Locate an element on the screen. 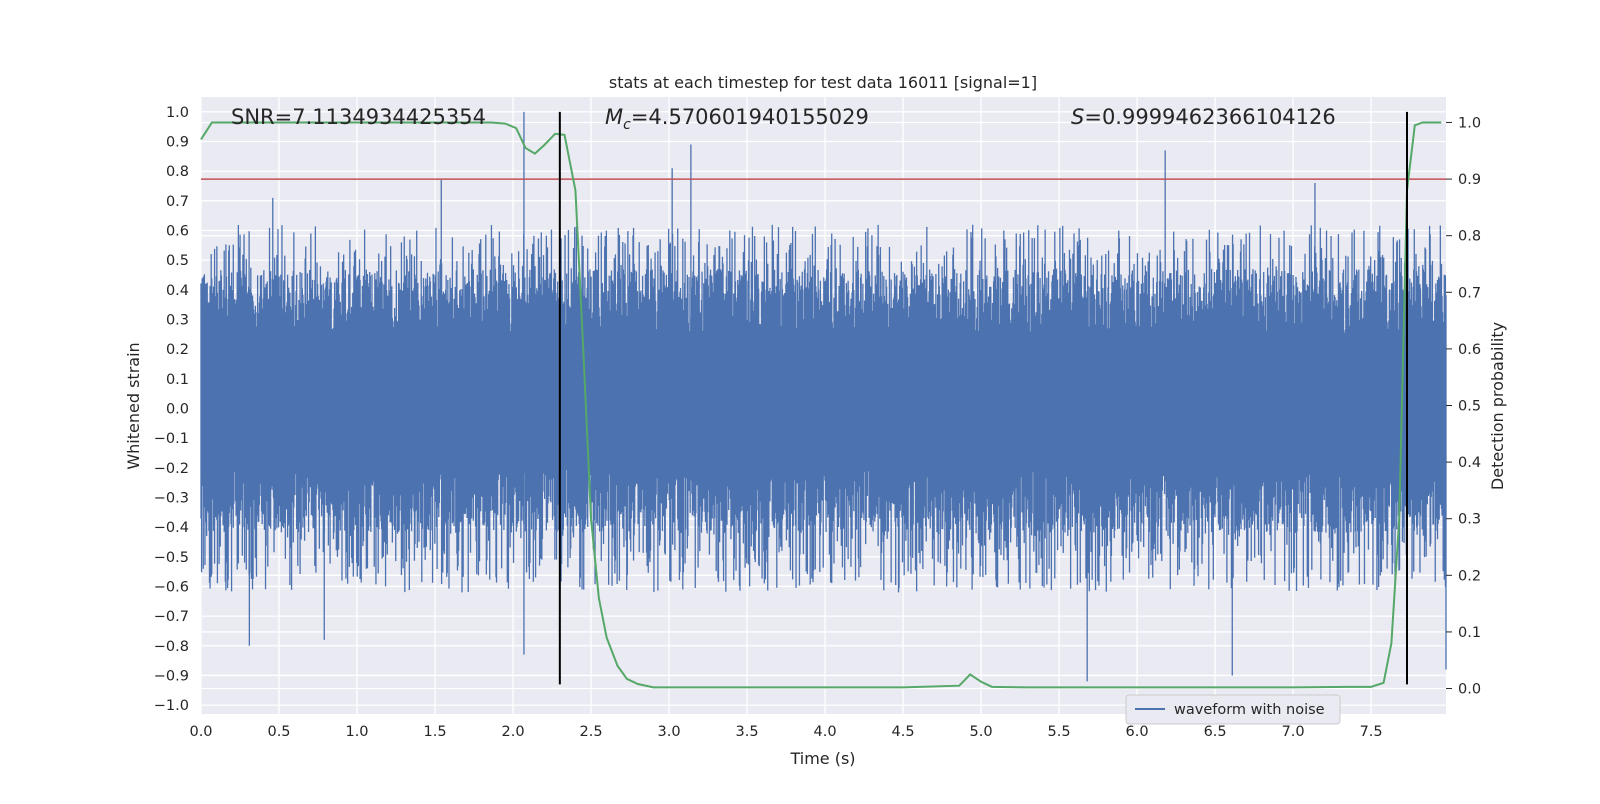  y-tick-label: 0.6 is located at coordinates (177, 231).